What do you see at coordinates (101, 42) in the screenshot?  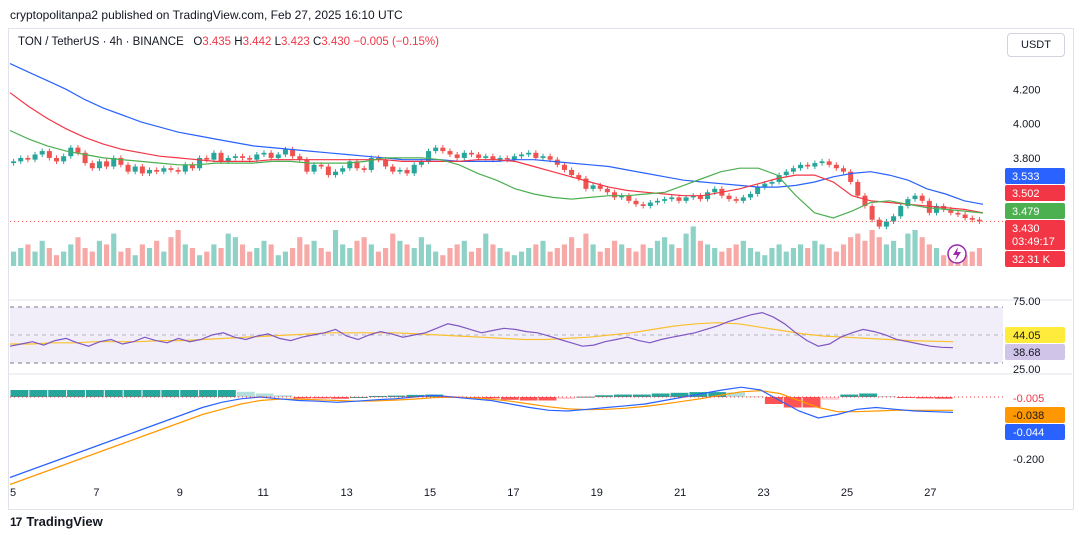 I see `symbol-title: TON / TetherUS · 4h · BINANCE` at bounding box center [101, 42].